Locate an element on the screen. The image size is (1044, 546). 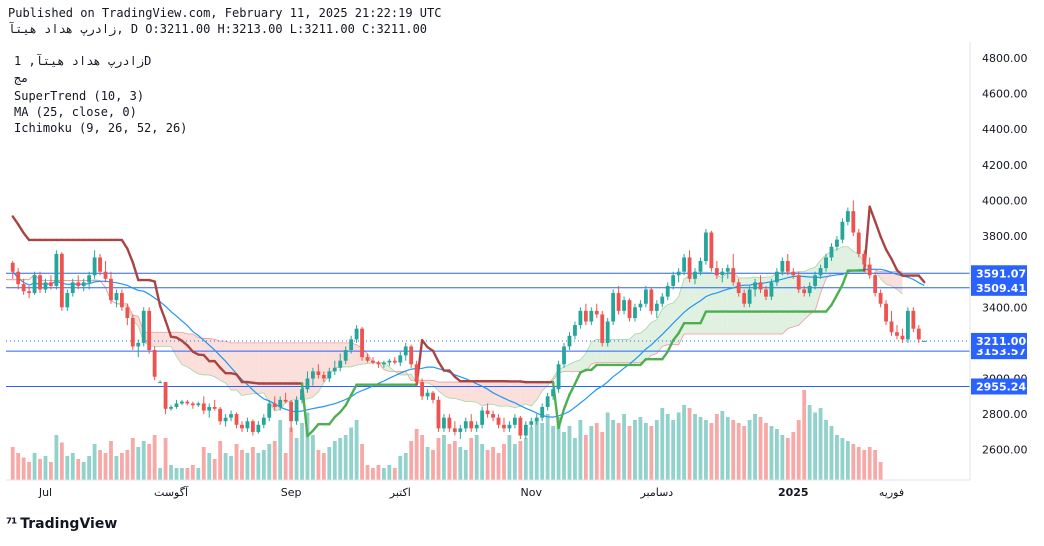
y-tick-label: 2800.00 is located at coordinates (1005, 414).